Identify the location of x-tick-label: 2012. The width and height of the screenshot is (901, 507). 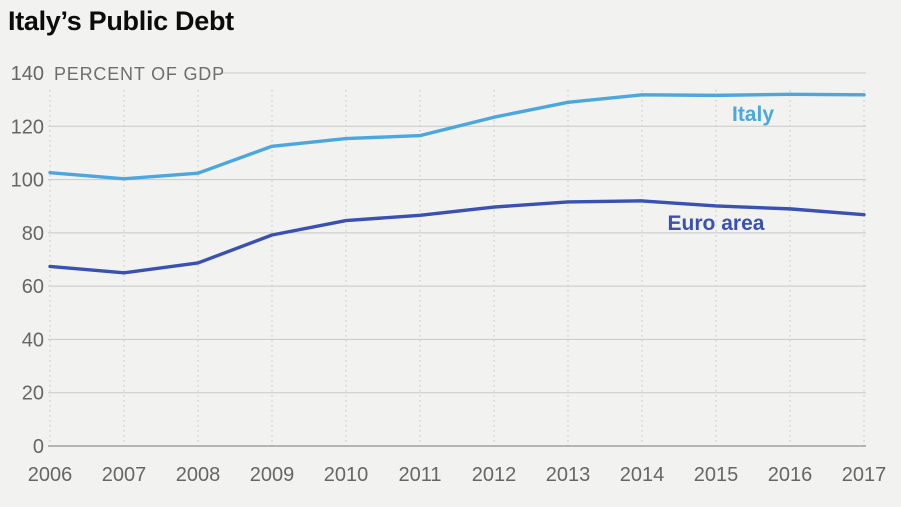
(494, 475).